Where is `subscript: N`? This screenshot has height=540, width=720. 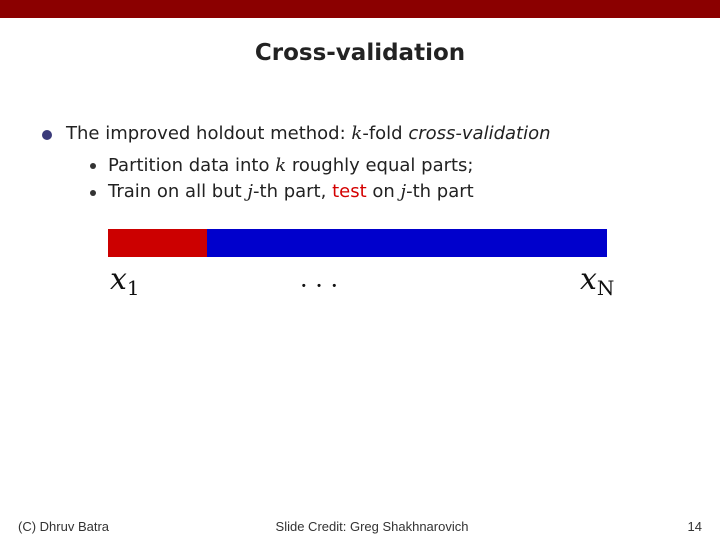 subscript: N is located at coordinates (605, 288).